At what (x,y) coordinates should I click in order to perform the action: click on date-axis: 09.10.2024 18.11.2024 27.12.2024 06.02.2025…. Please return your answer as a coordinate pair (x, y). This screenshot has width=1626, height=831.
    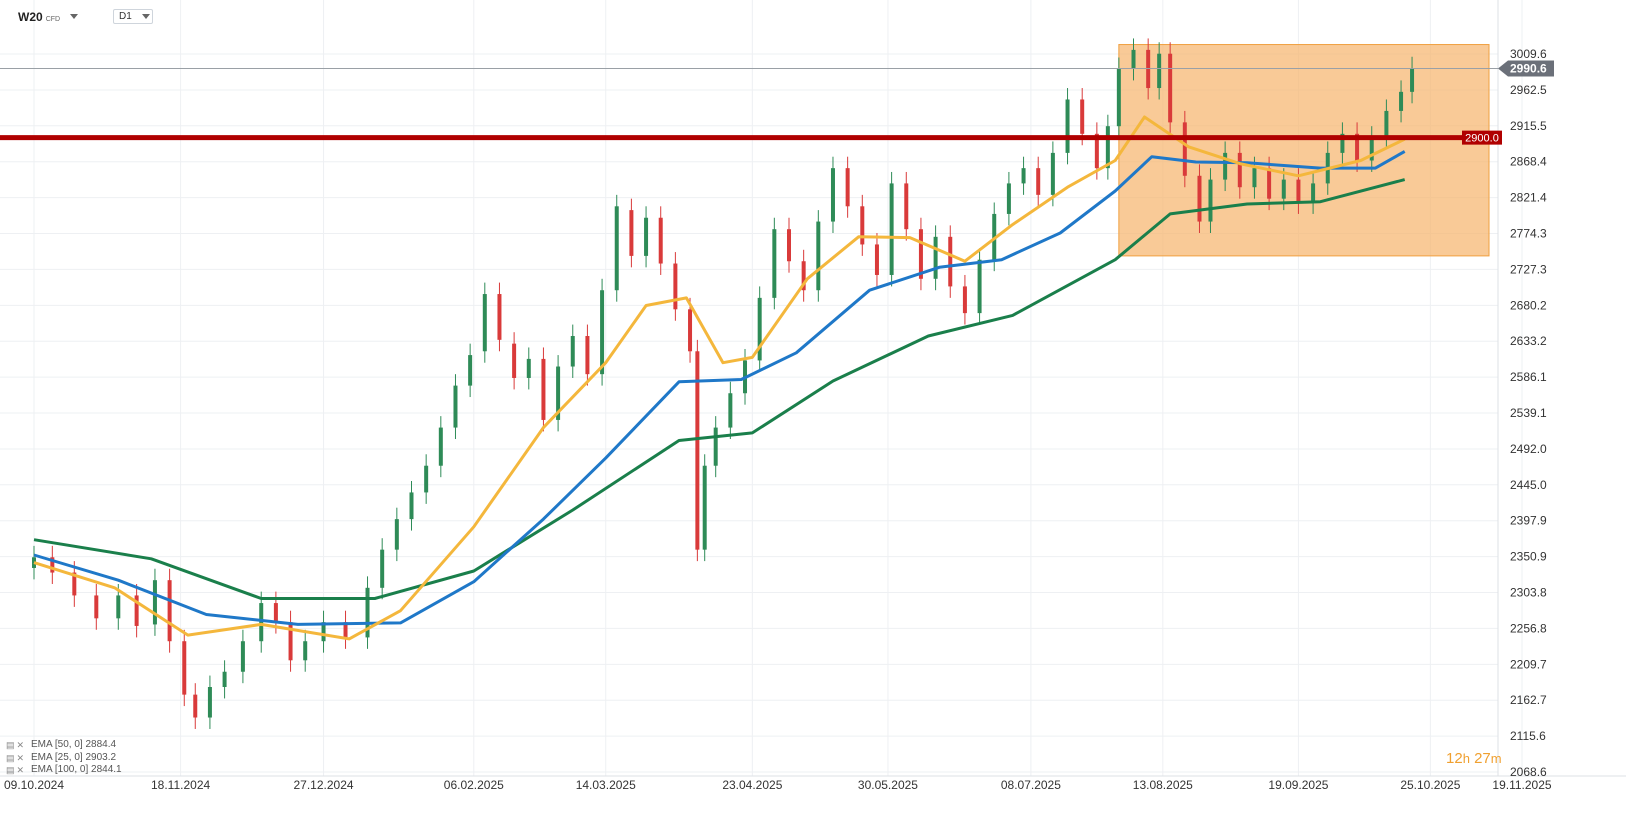
    Looking at the image, I should click on (778, 785).